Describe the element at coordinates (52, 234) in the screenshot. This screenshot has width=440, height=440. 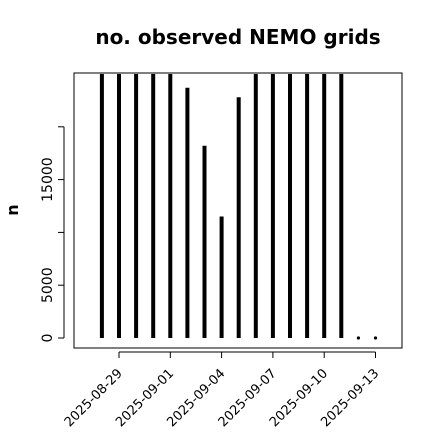
I see `y-axis: 0 5000 15000` at that location.